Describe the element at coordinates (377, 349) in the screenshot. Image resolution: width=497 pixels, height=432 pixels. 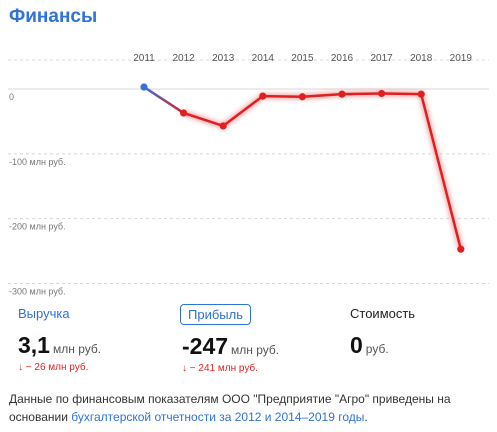
I see `metric-cost-unit: руб.` at that location.